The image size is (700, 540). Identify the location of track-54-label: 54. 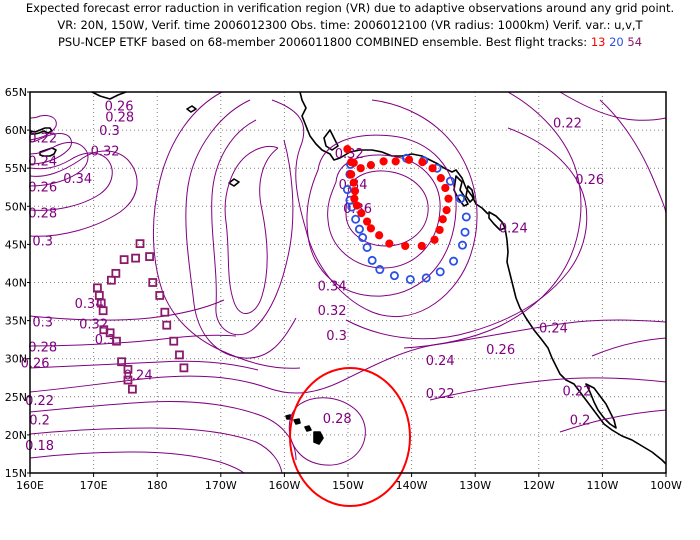
(635, 42).